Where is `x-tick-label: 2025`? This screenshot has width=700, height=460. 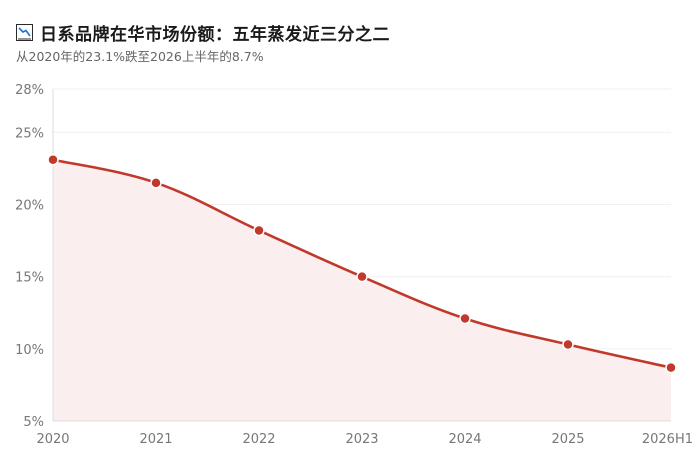 x-tick-label: 2025 is located at coordinates (567, 439).